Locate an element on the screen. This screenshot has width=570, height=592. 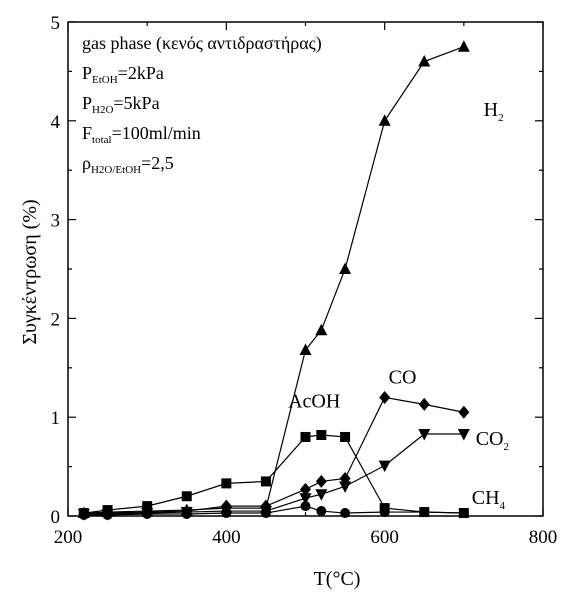
series-label-co: CO is located at coordinates (403, 378).